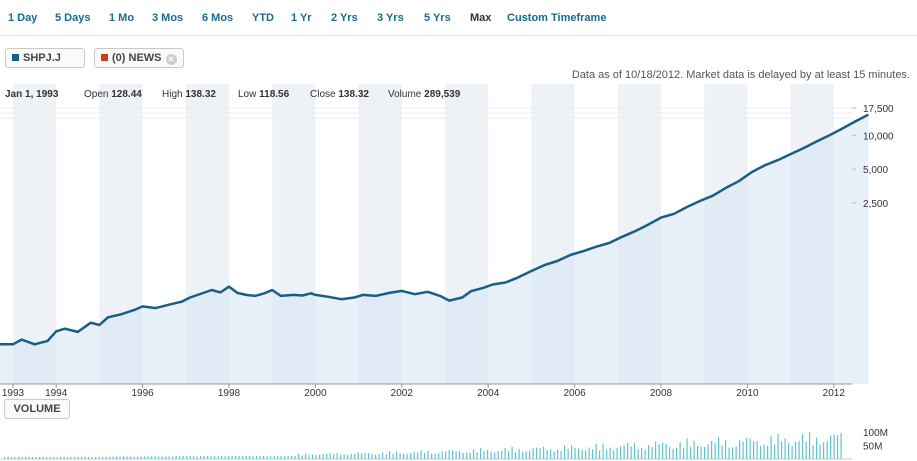 Image resolution: width=917 pixels, height=461 pixels. What do you see at coordinates (301, 18) in the screenshot?
I see `timeframe-1-yr: 1 Yr` at bounding box center [301, 18].